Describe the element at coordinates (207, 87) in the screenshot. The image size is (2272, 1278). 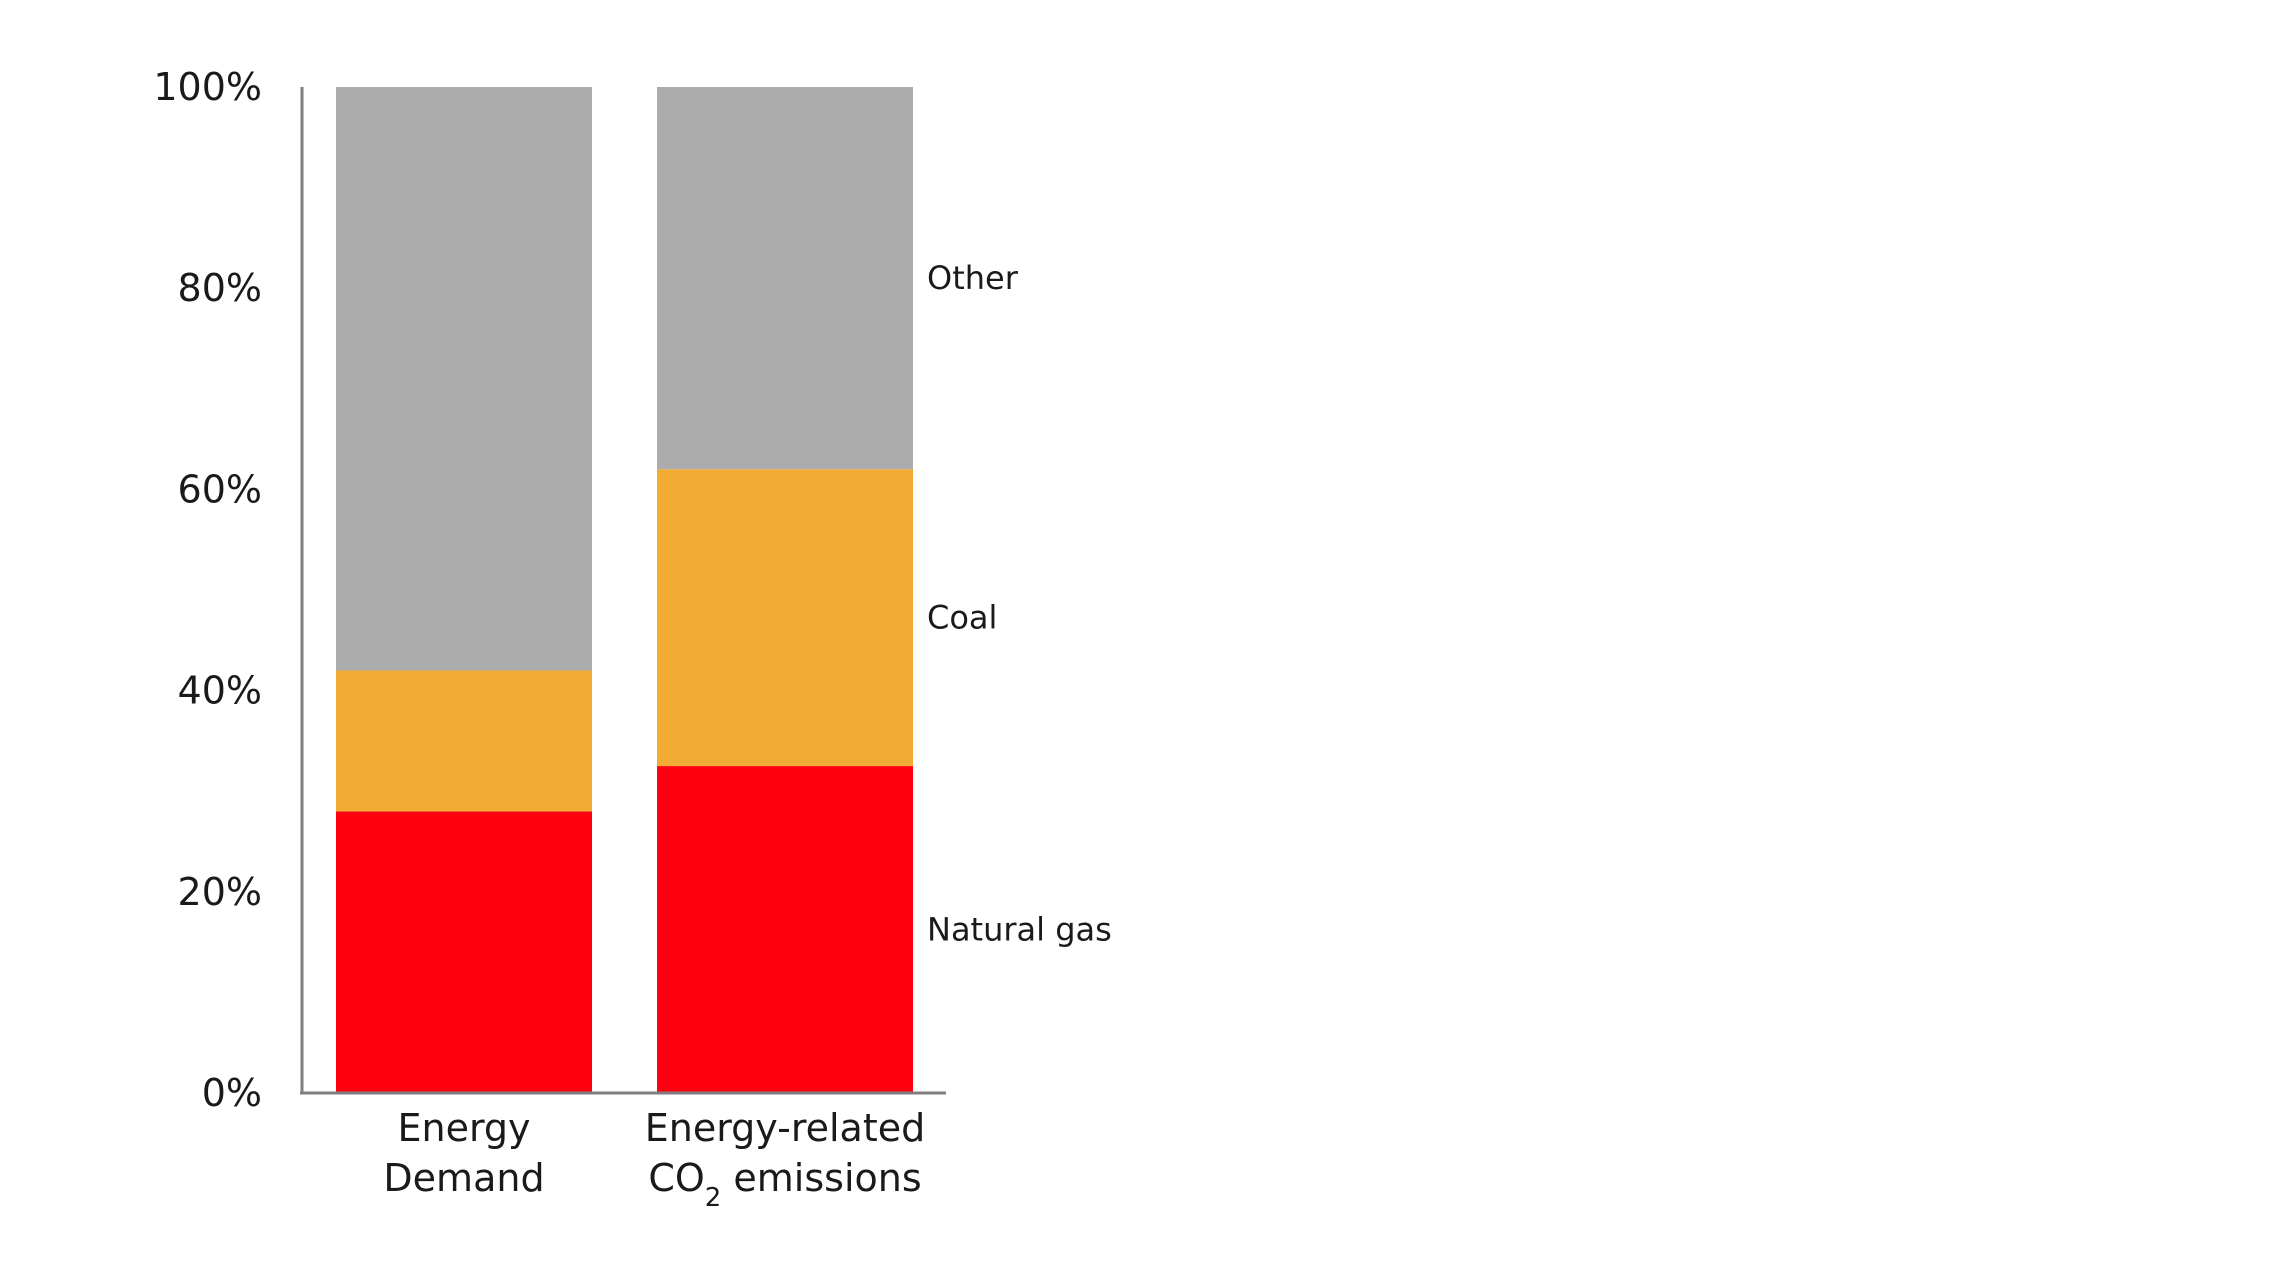
I see `y-tick-label: 100%` at that location.